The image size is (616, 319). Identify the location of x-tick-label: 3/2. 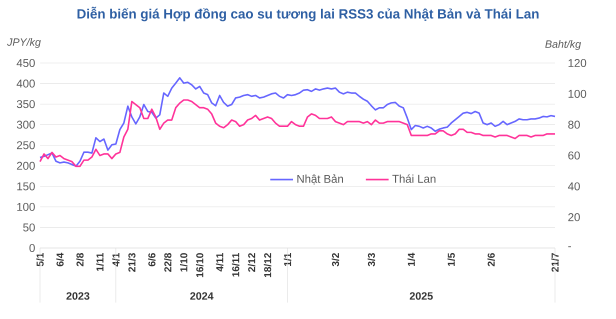
(336, 259).